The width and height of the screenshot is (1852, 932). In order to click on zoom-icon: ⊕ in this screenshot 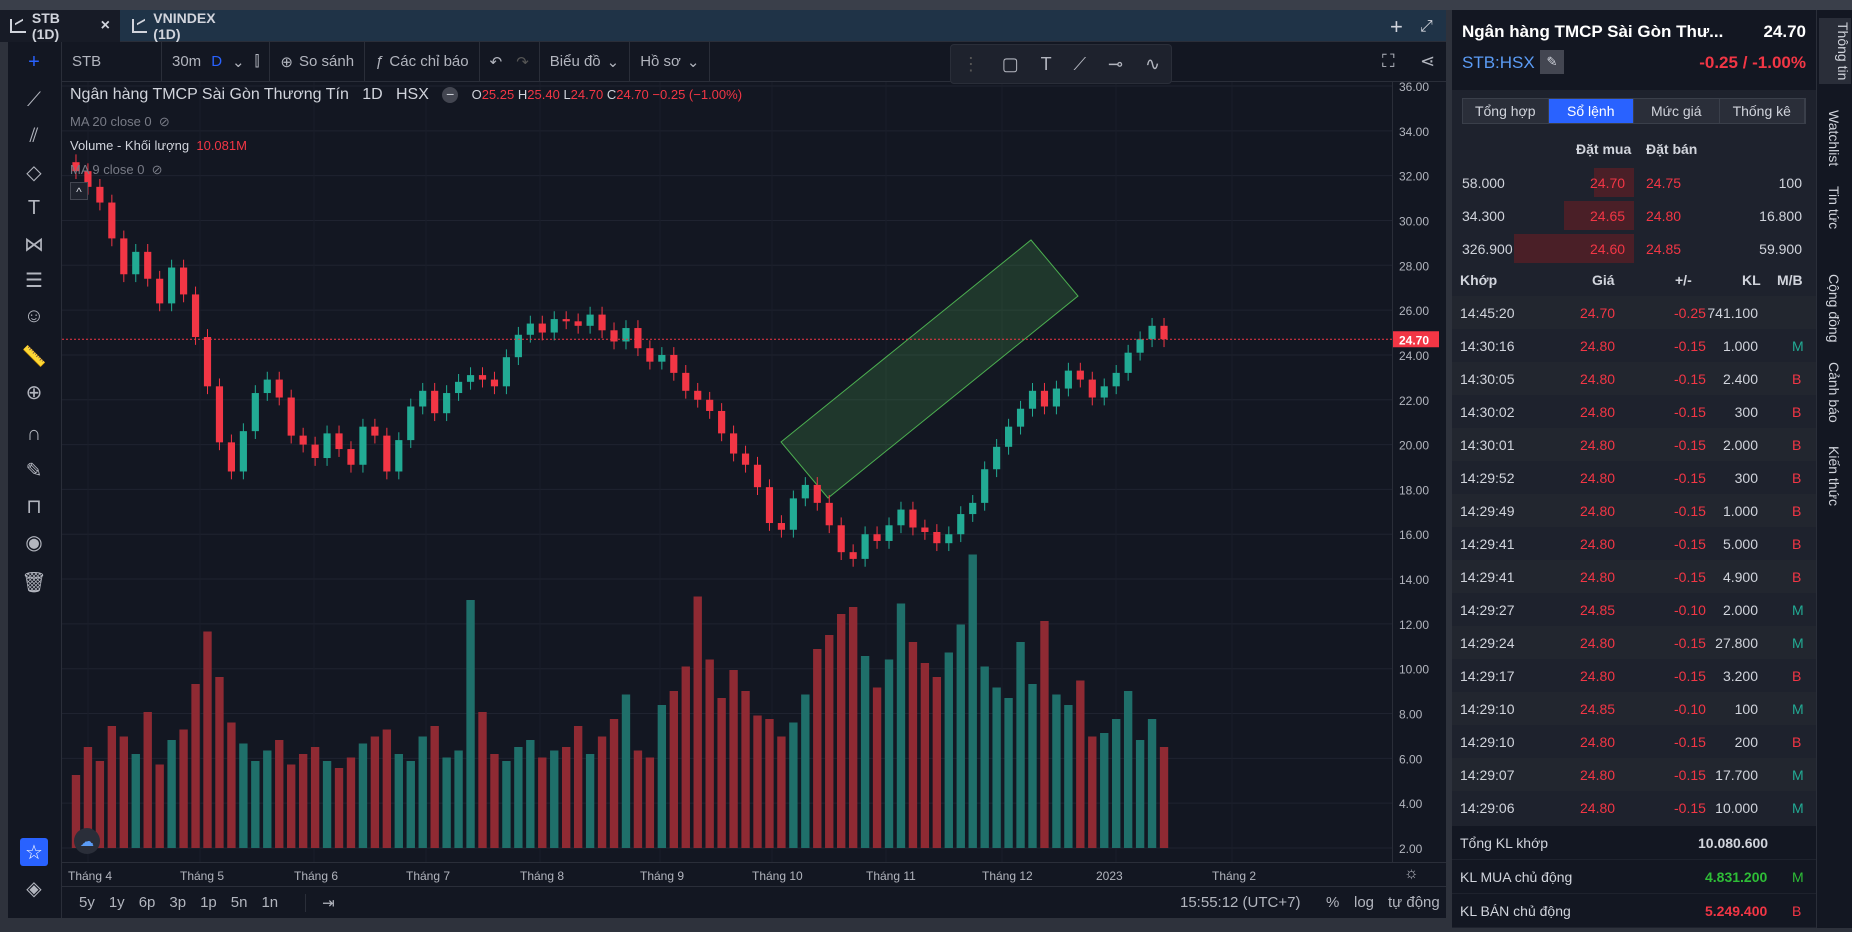, I will do `click(34, 392)`.